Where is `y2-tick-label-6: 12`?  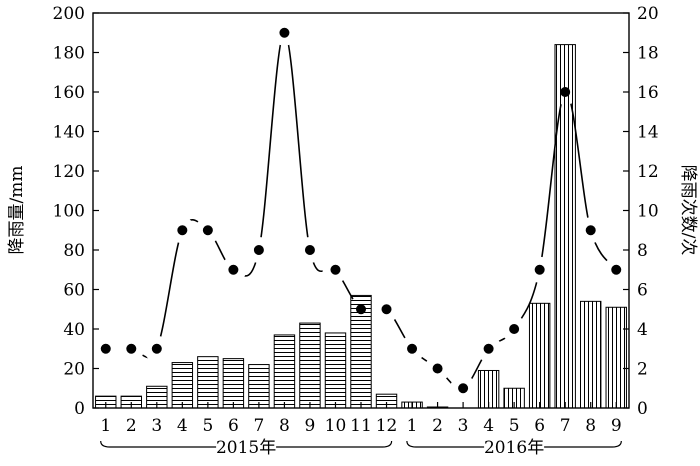 y2-tick-label-6: 12 is located at coordinates (648, 172).